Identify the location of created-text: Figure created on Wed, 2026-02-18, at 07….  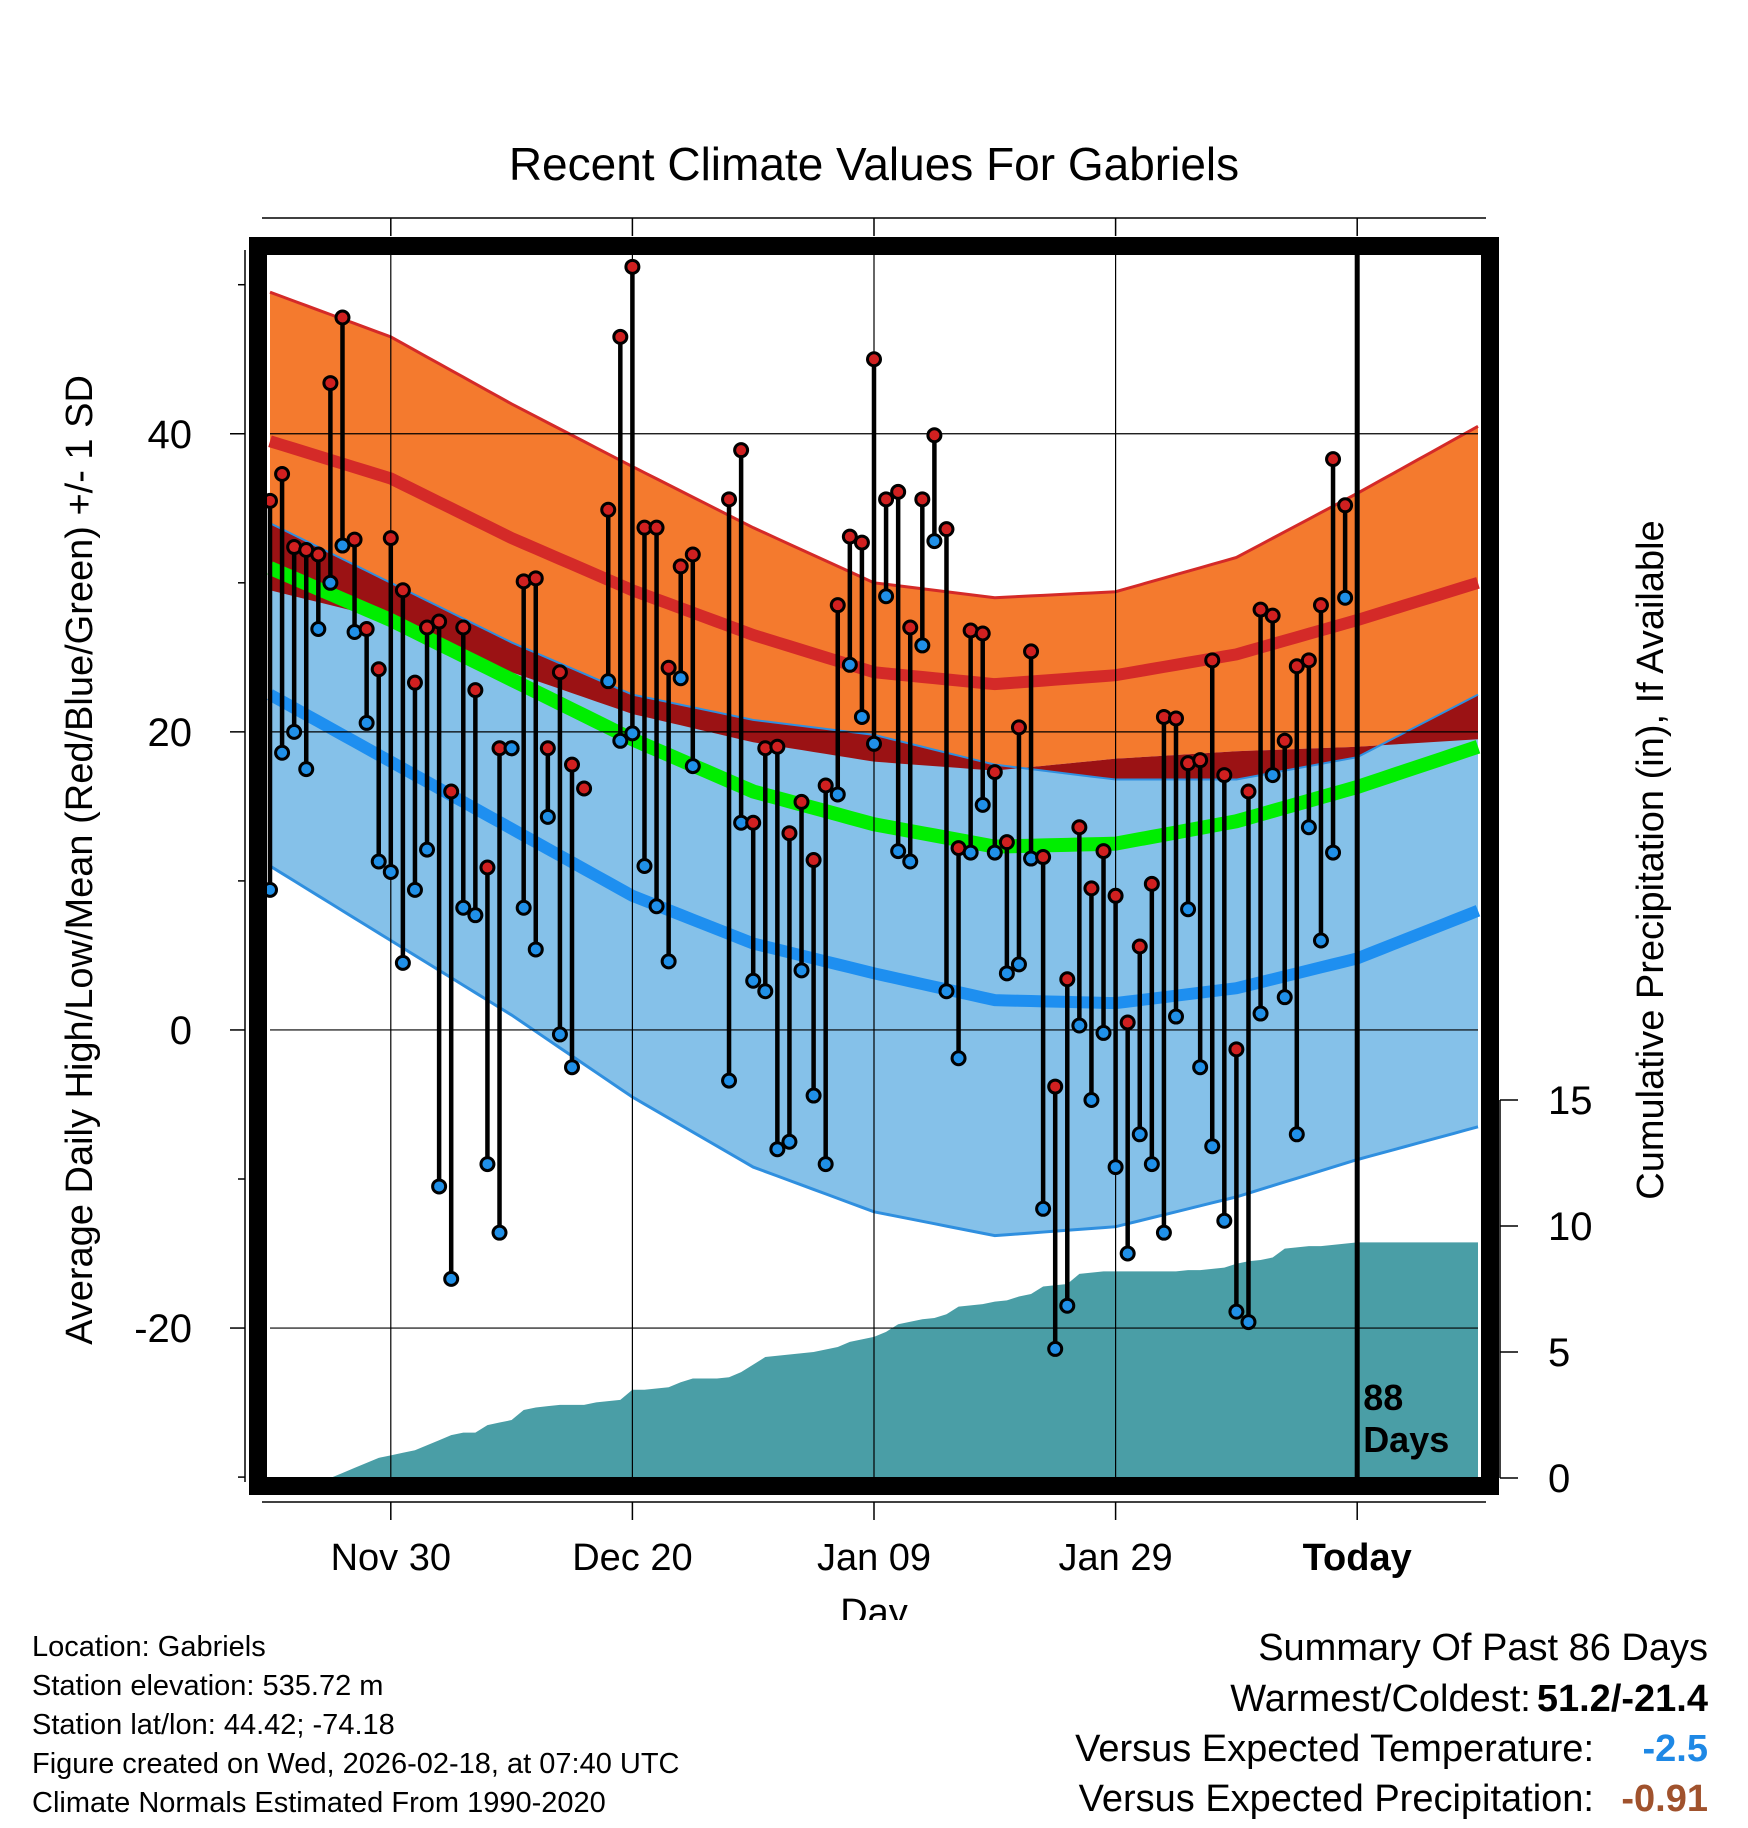
(356, 1764).